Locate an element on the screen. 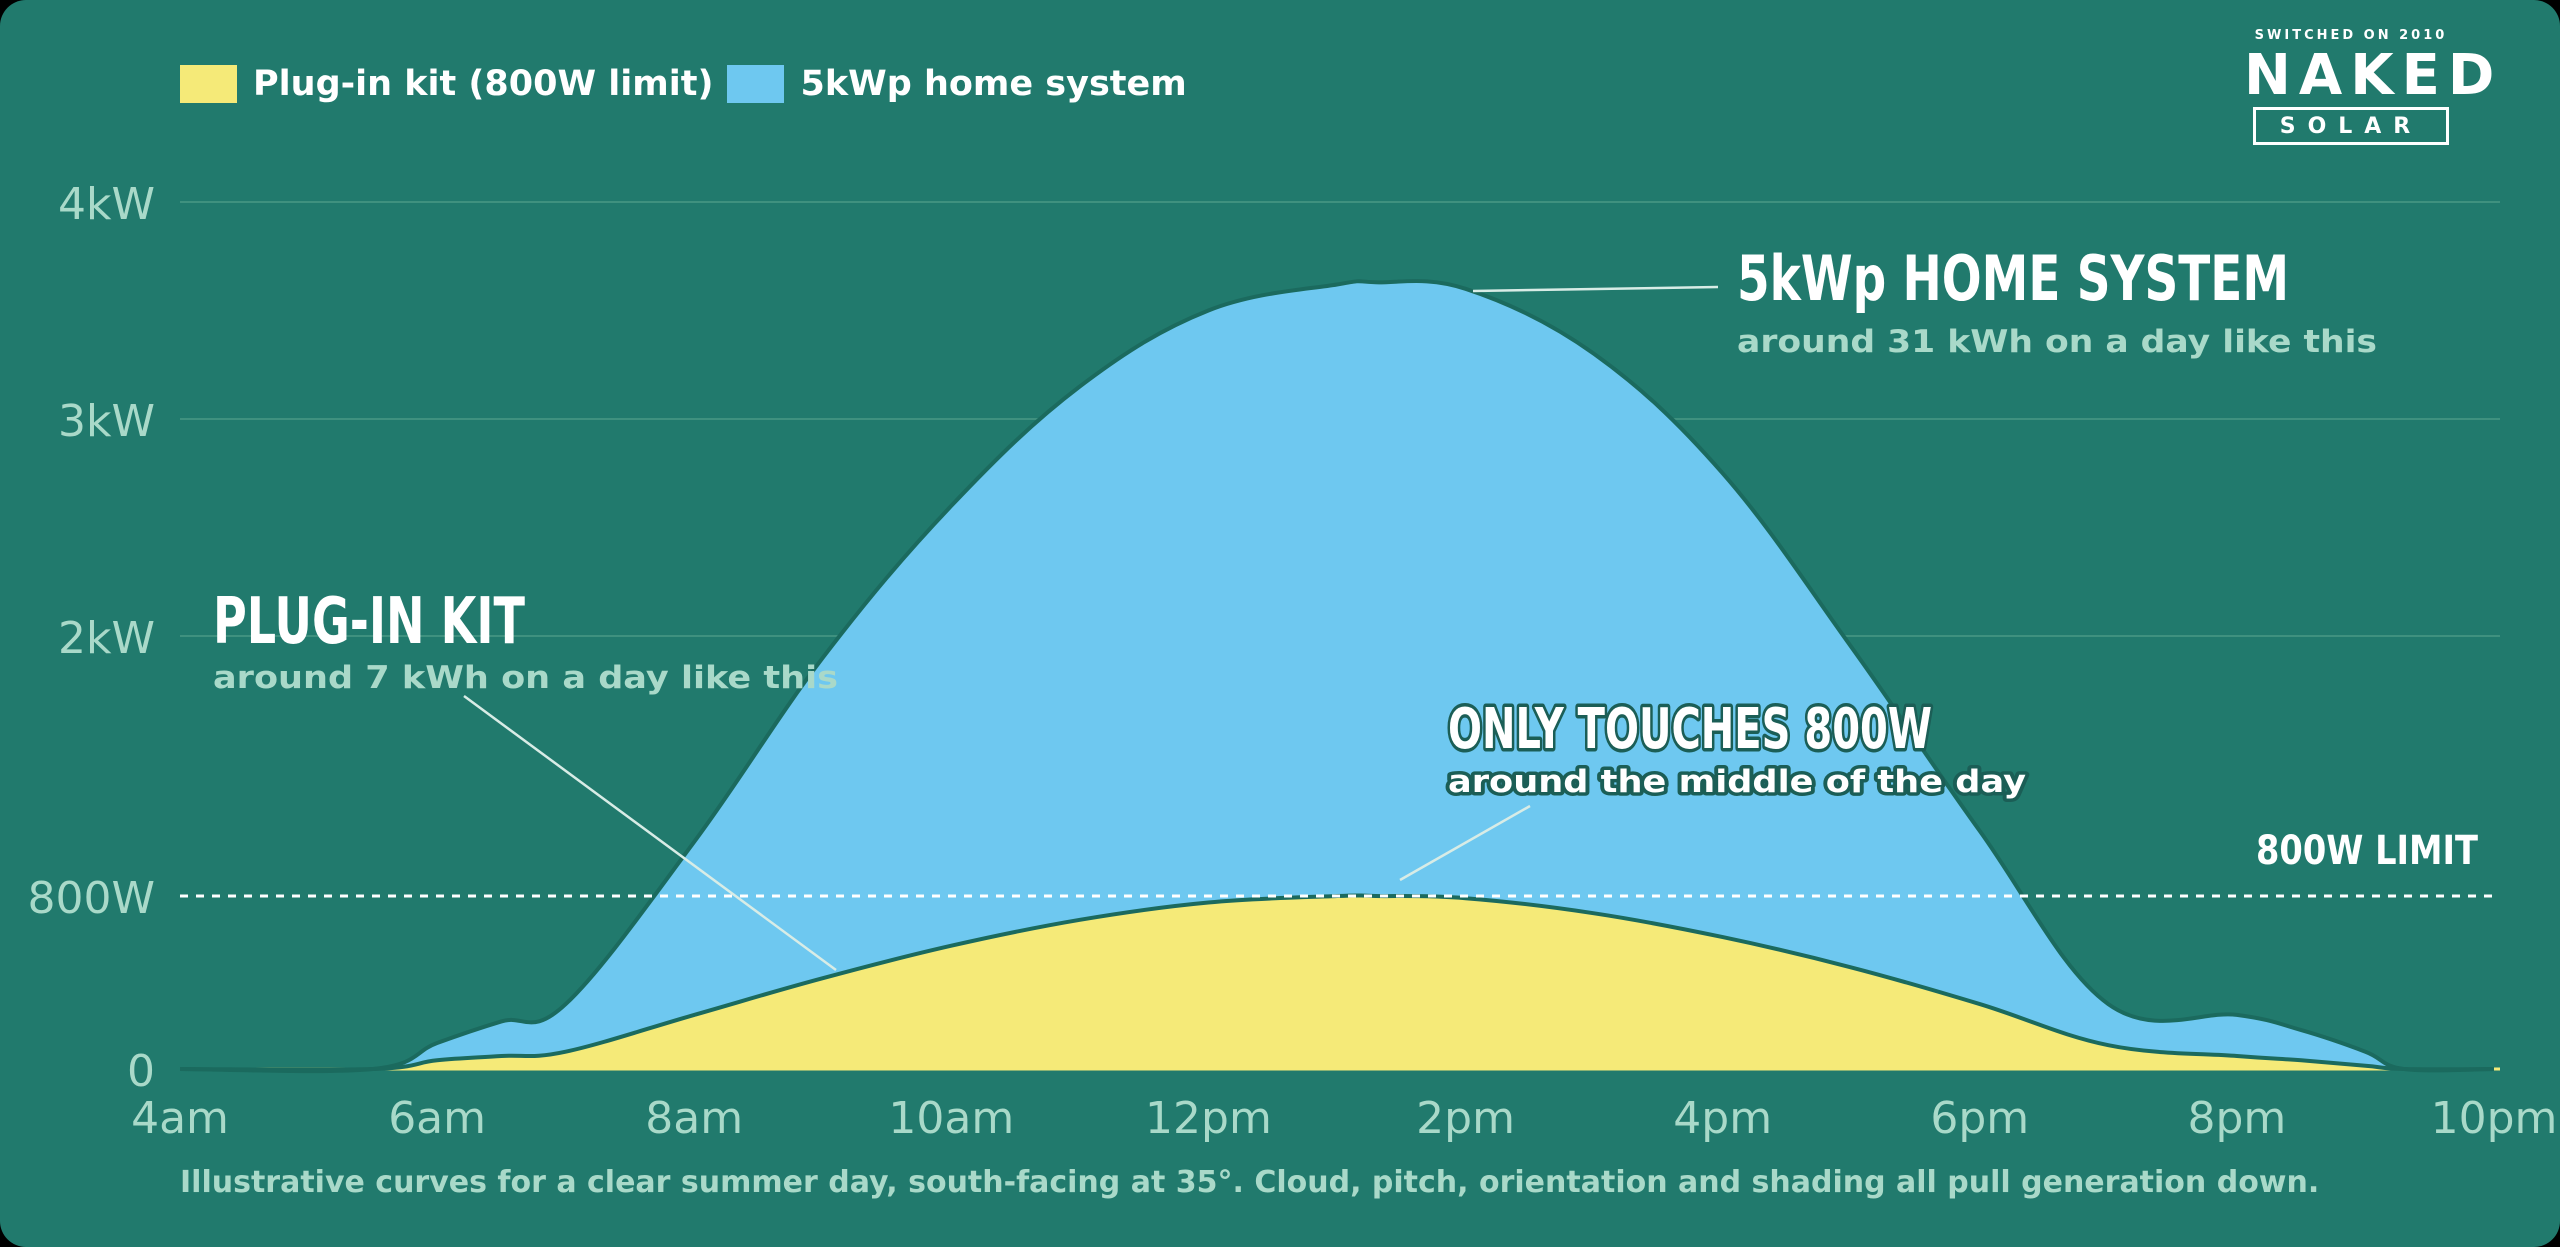  x-tick-label: 6am is located at coordinates (437, 1118).